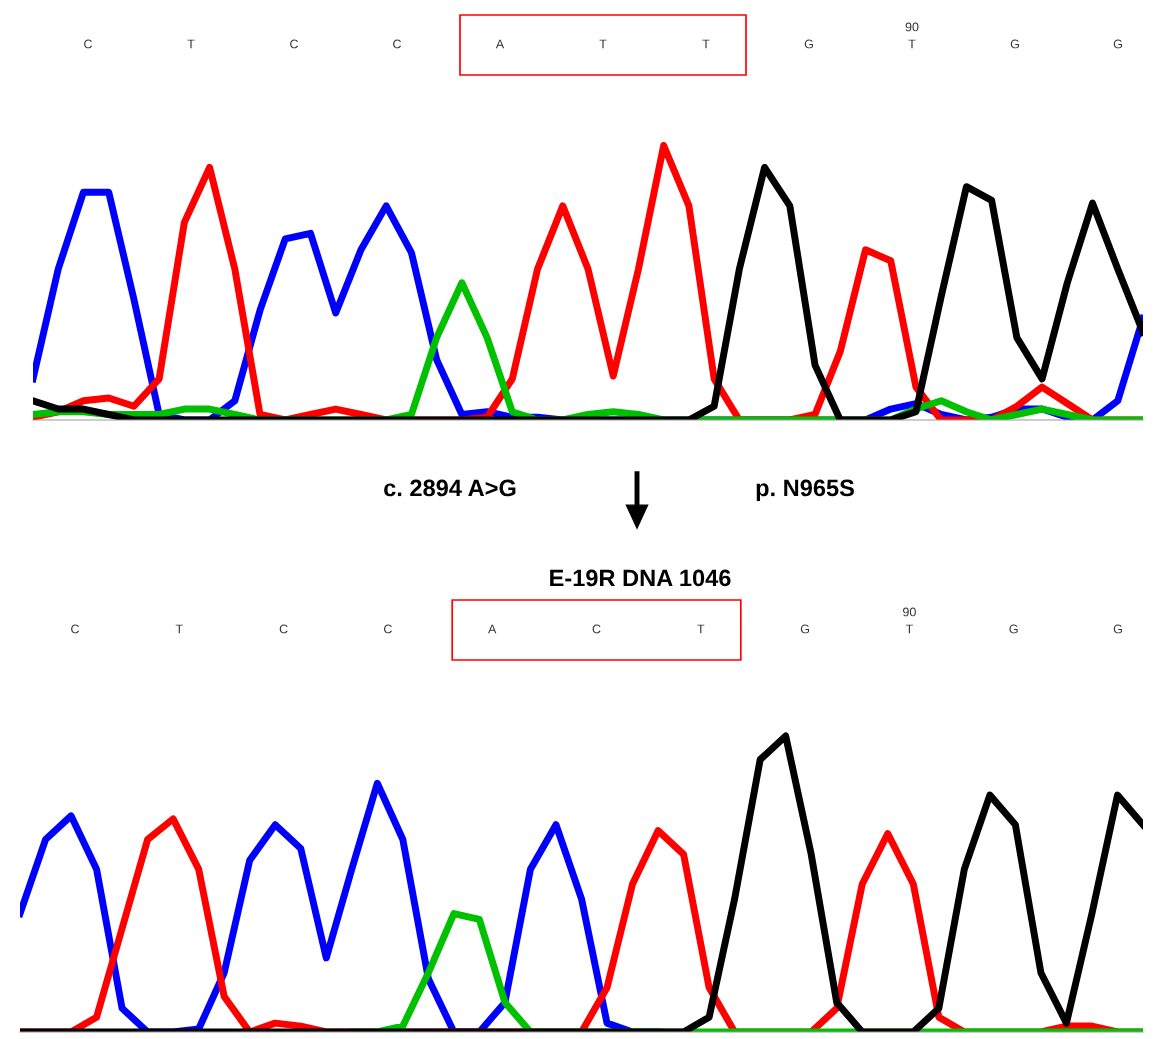 This screenshot has width=1172, height=1039. Describe the element at coordinates (640, 578) in the screenshot. I see `chart-title: E-19R DNA 1046` at that location.